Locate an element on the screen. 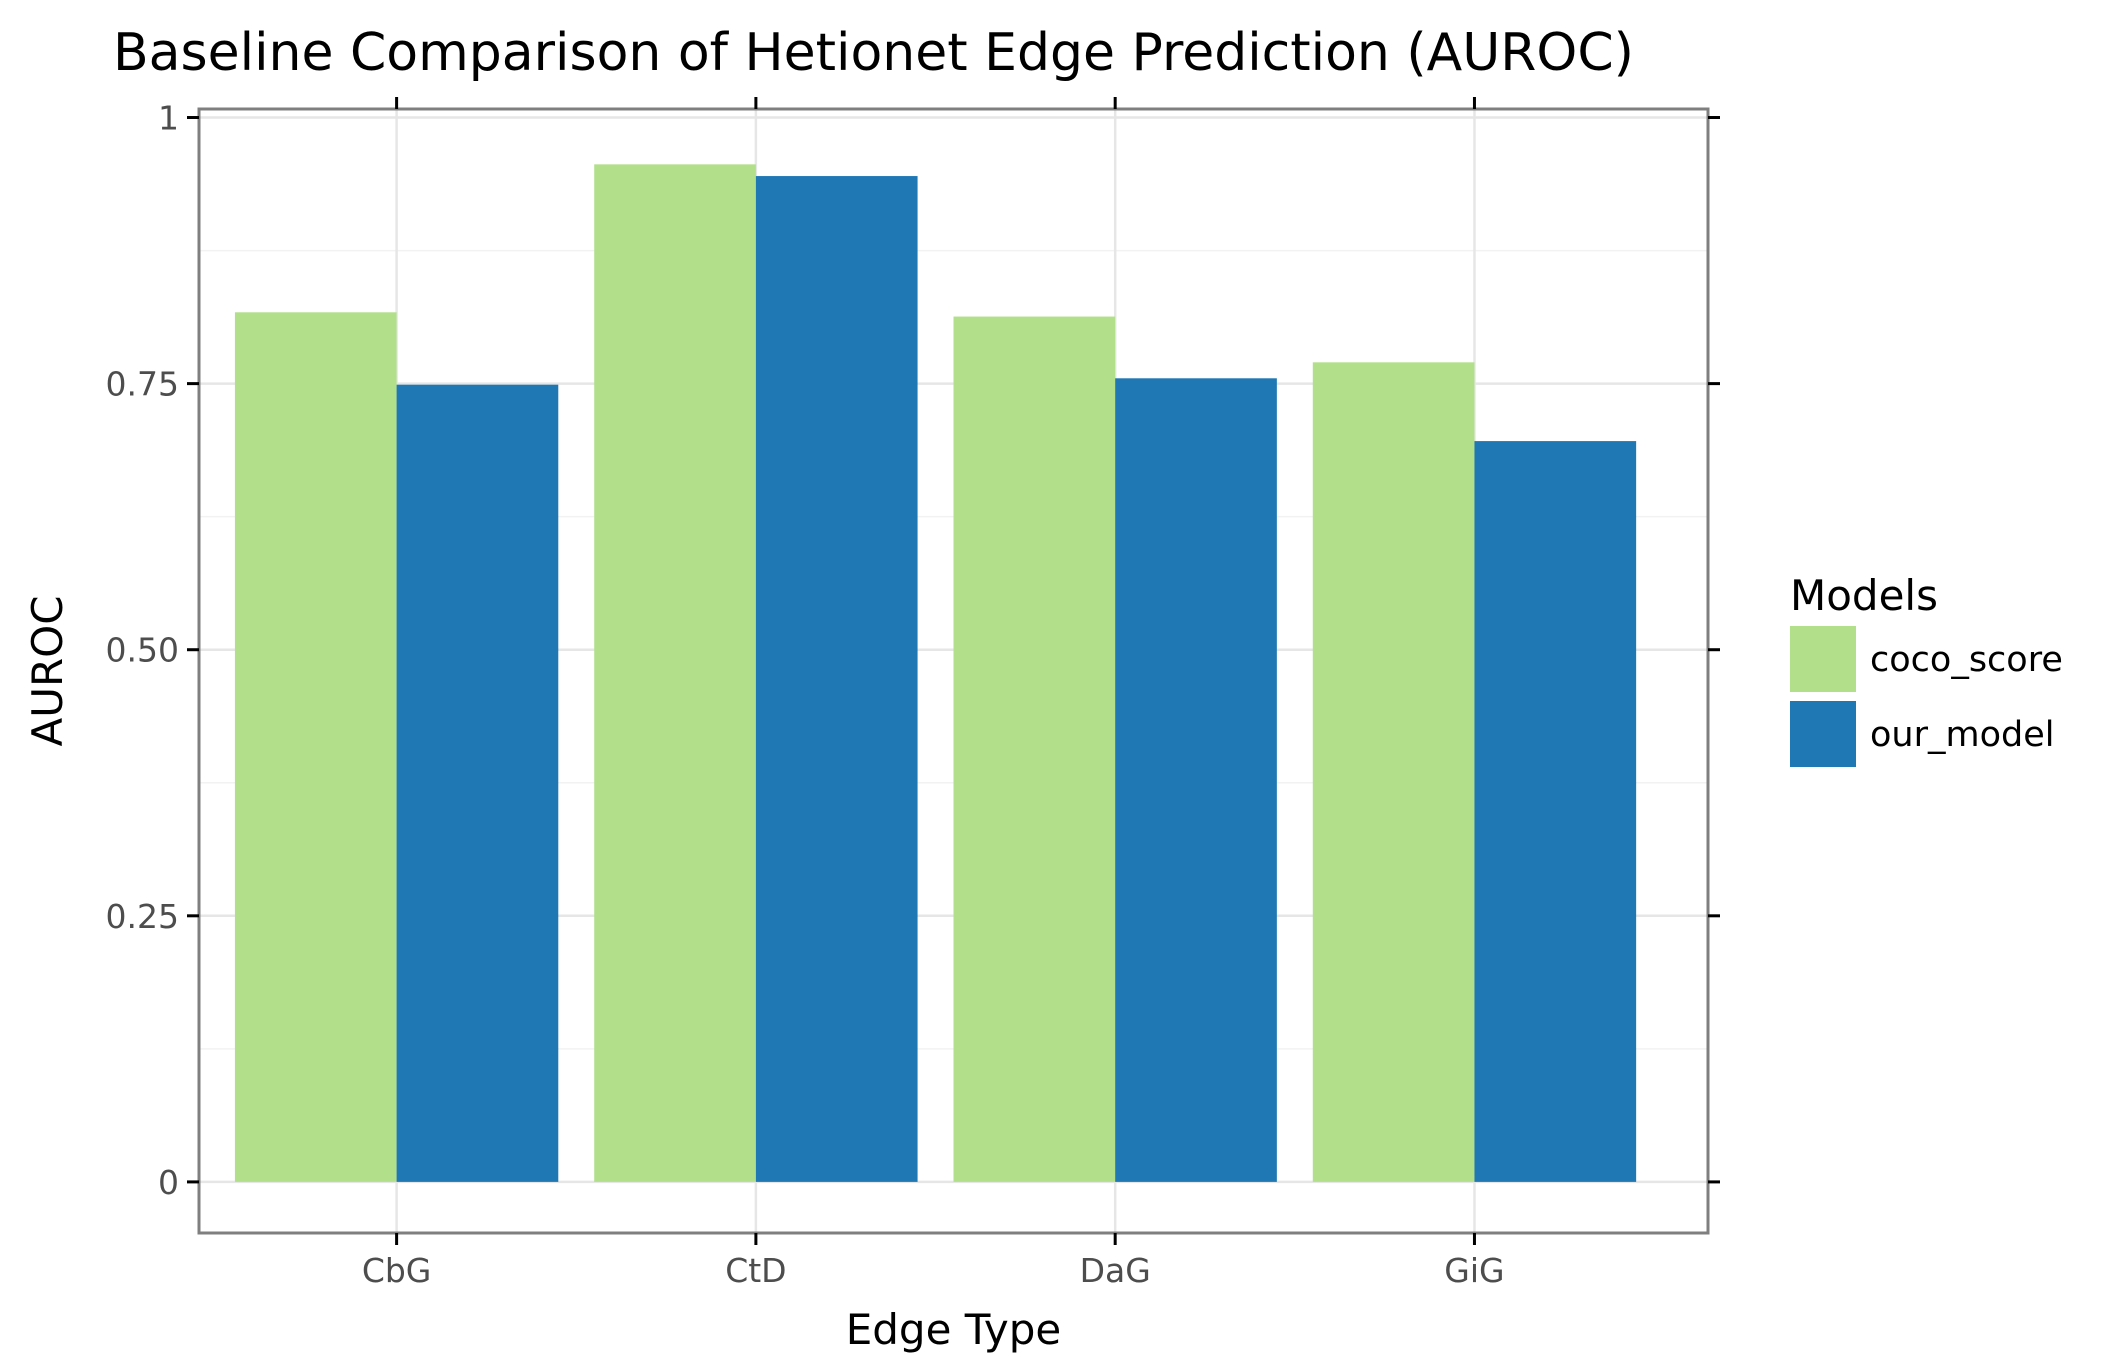 This screenshot has width=2126, height=1371. bar-our_model-CbG is located at coordinates (477, 783).